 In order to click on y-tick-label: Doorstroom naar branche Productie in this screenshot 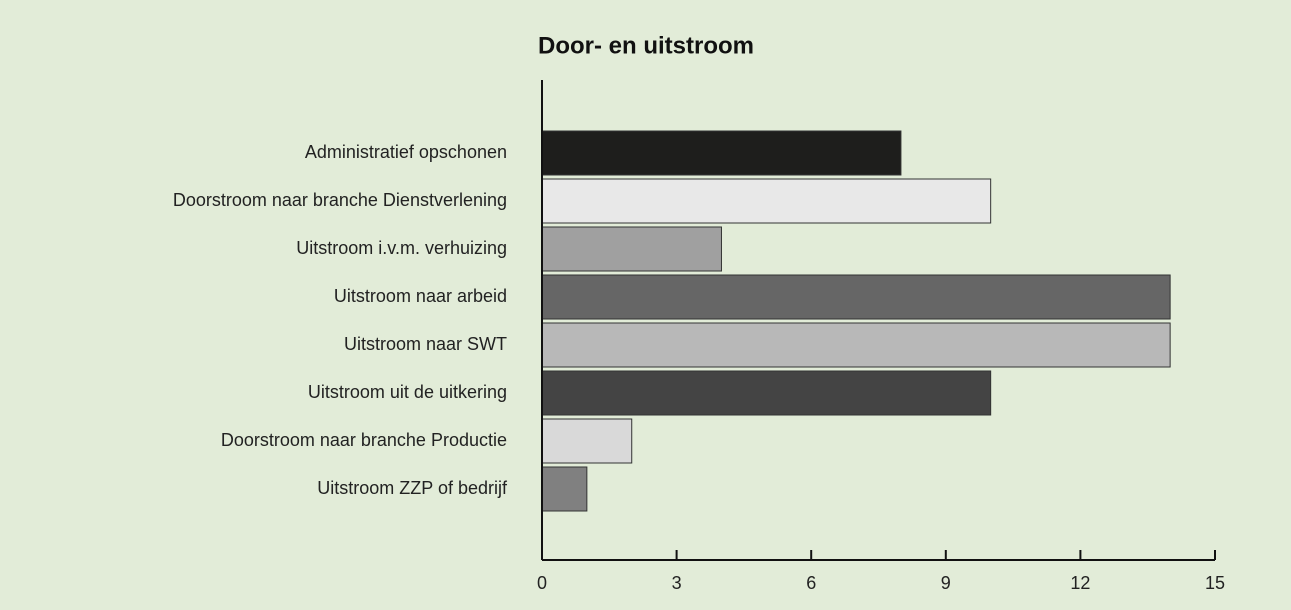, I will do `click(364, 440)`.